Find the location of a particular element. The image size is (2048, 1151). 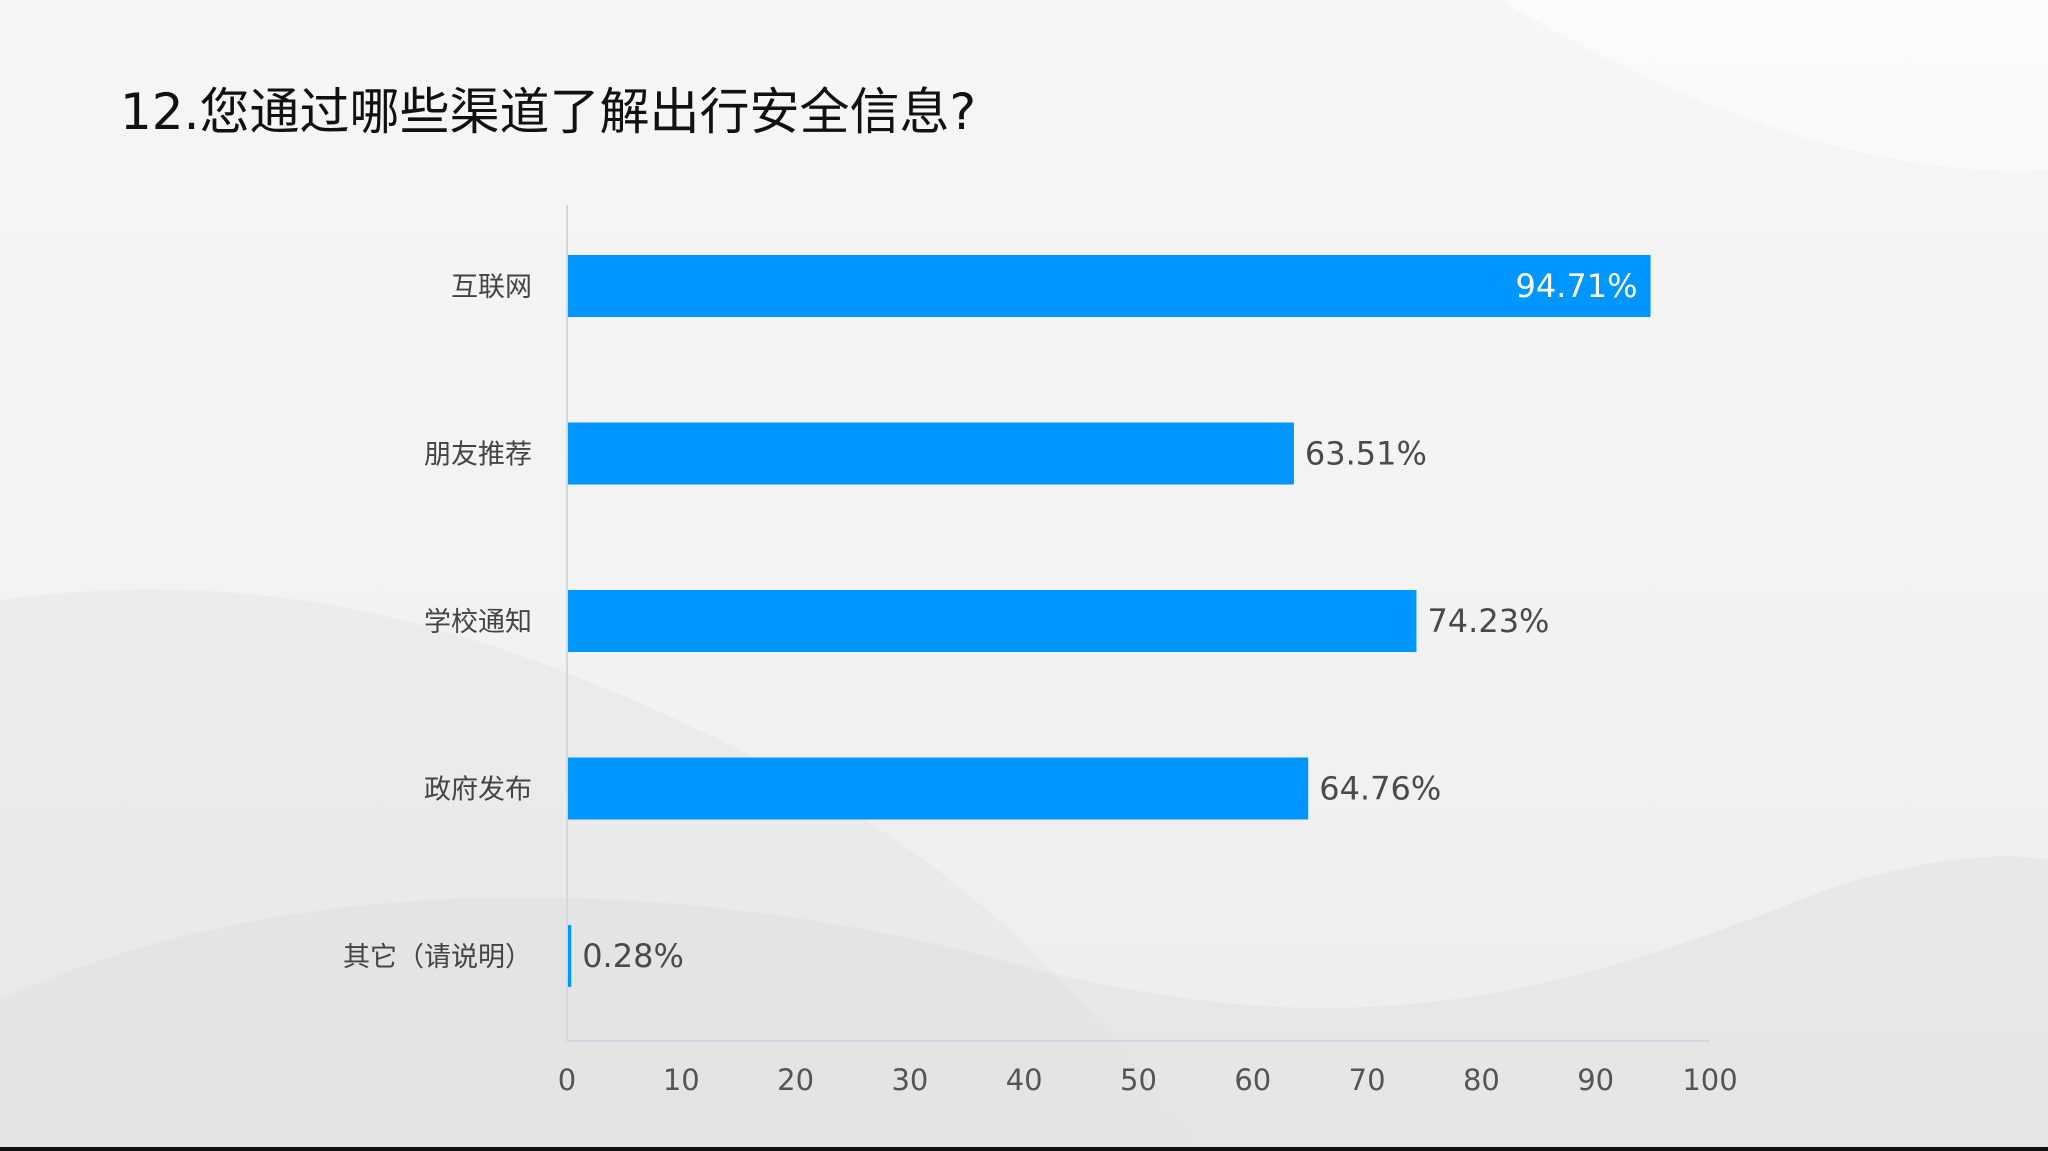

x-tick-label: 0 is located at coordinates (567, 1080).